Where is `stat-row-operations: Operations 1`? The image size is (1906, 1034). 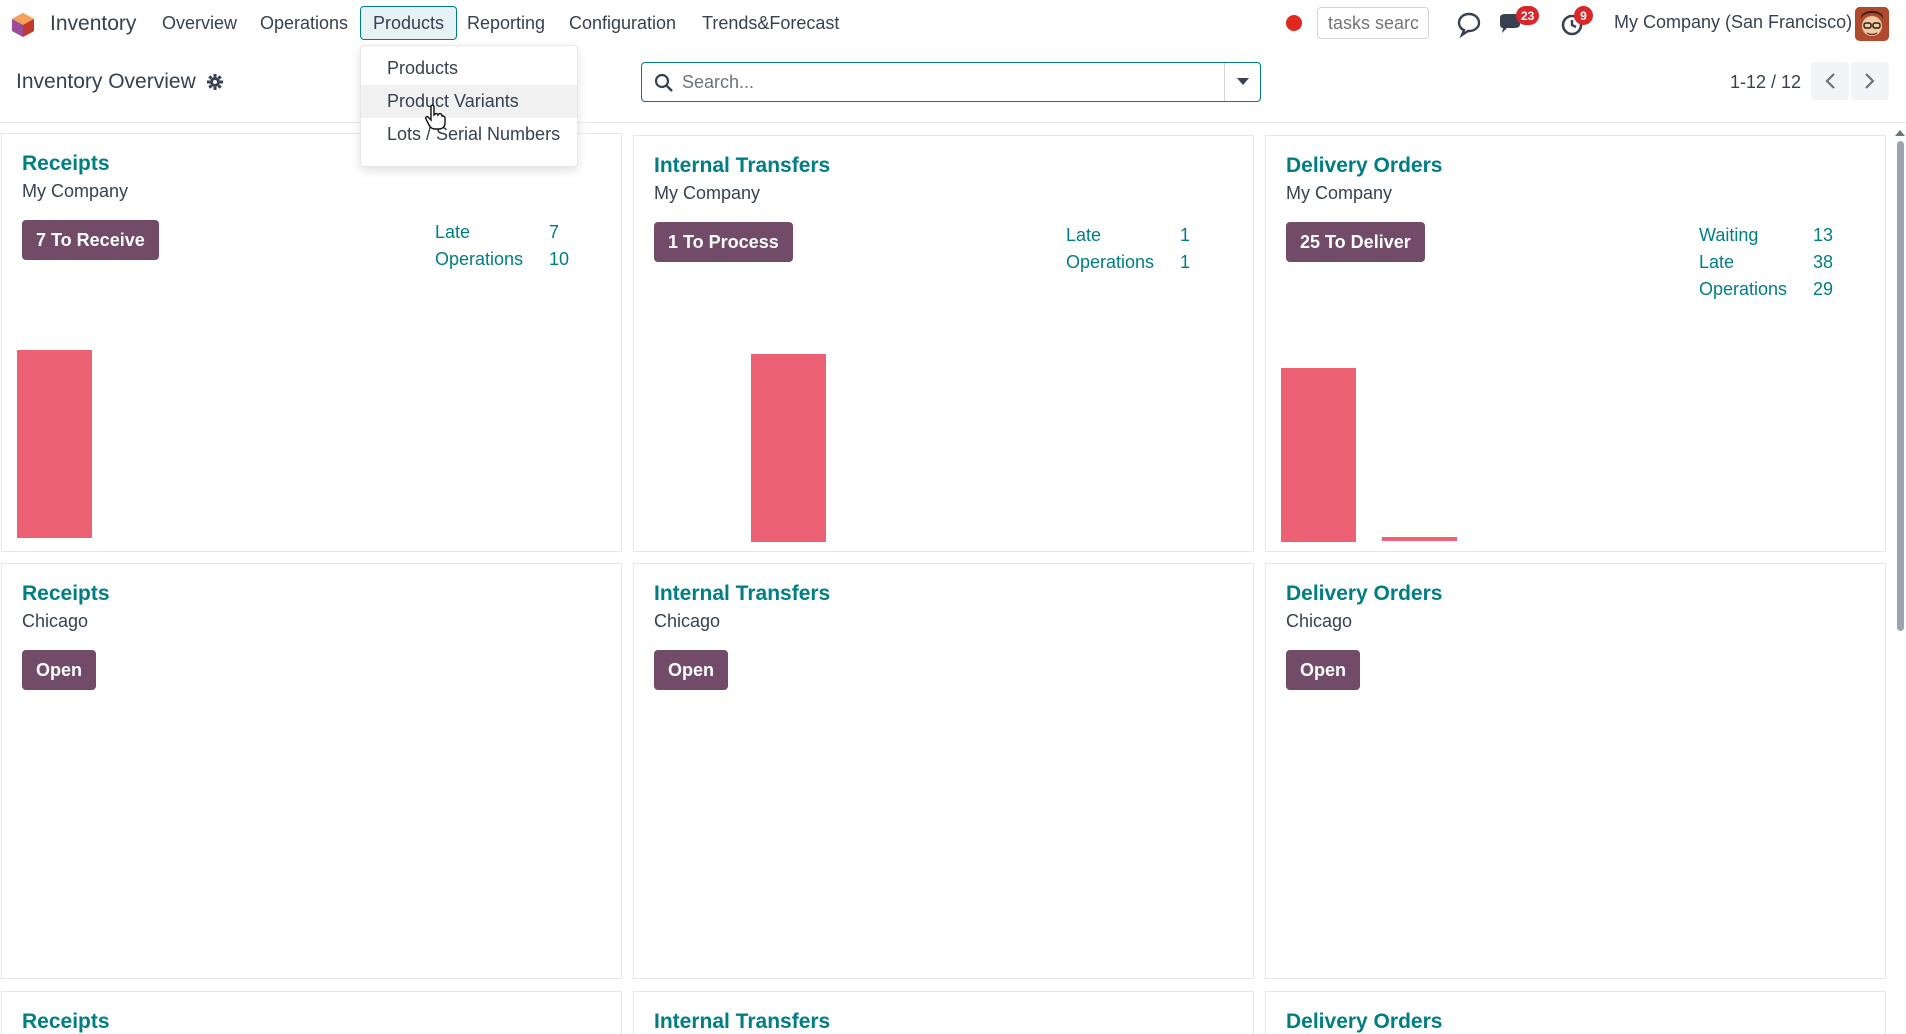
stat-row-operations: Operations 1 is located at coordinates (1128, 262).